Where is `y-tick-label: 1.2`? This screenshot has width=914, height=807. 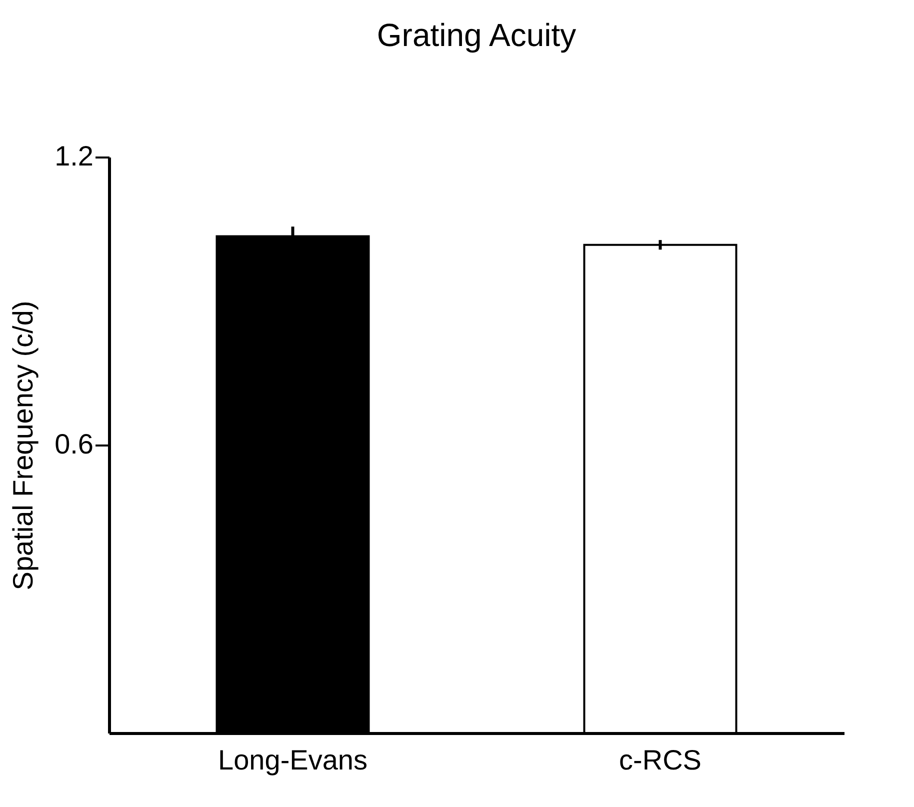
y-tick-label: 1.2 is located at coordinates (74, 156).